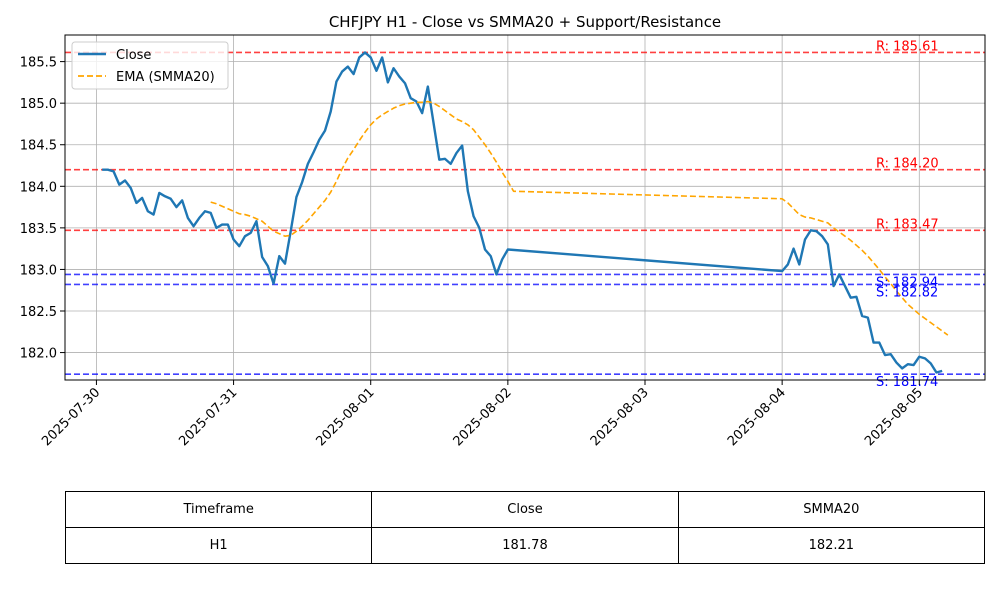  I want to click on x-tick-label: 2025-07-30, so click(71, 417).